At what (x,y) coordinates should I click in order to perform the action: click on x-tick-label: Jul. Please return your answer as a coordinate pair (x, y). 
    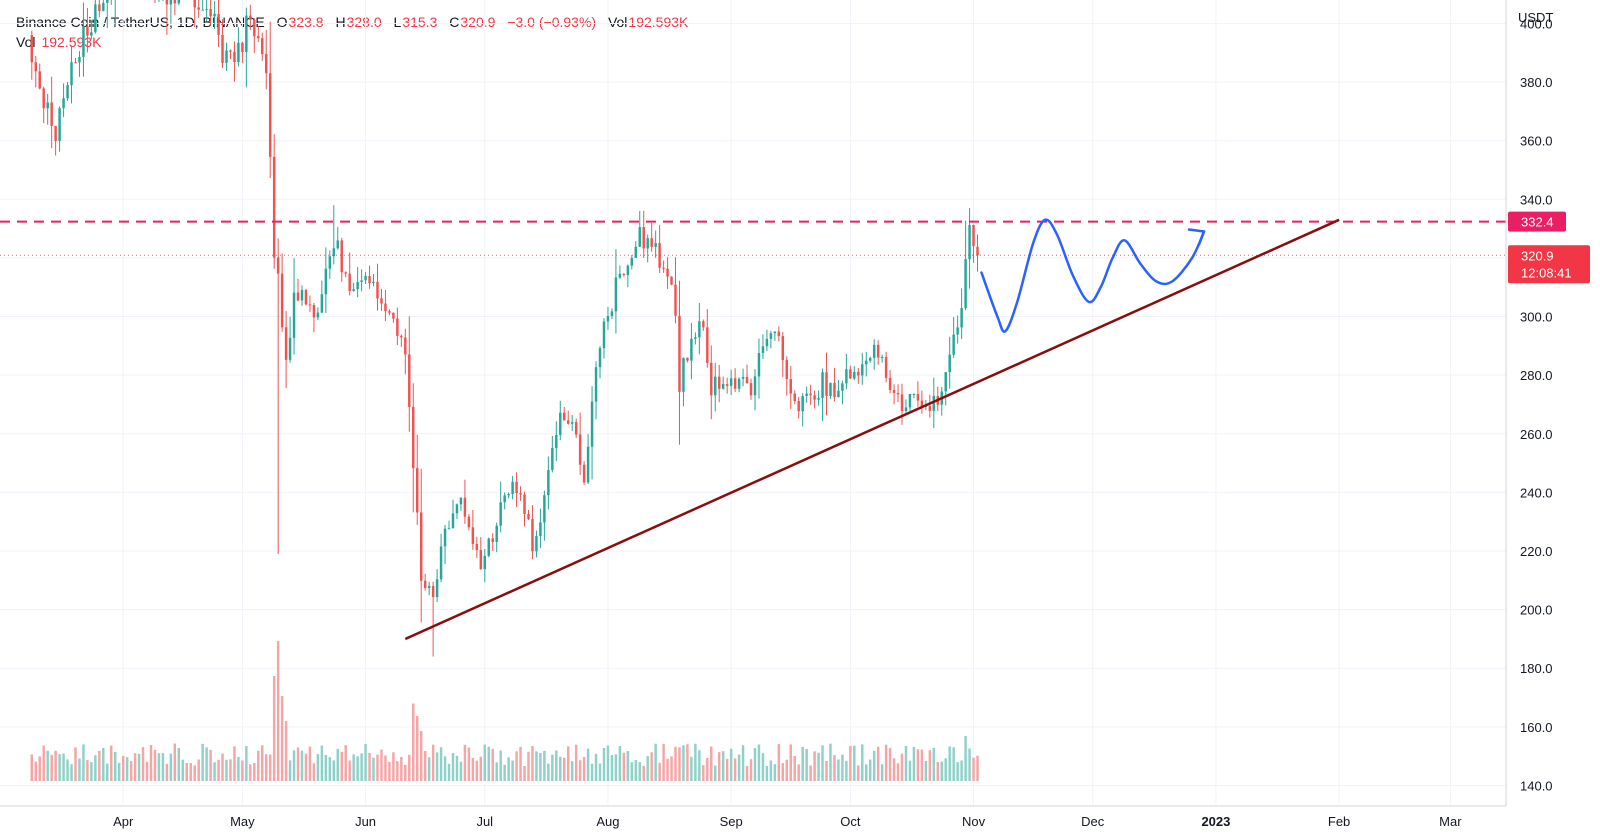
    Looking at the image, I should click on (484, 821).